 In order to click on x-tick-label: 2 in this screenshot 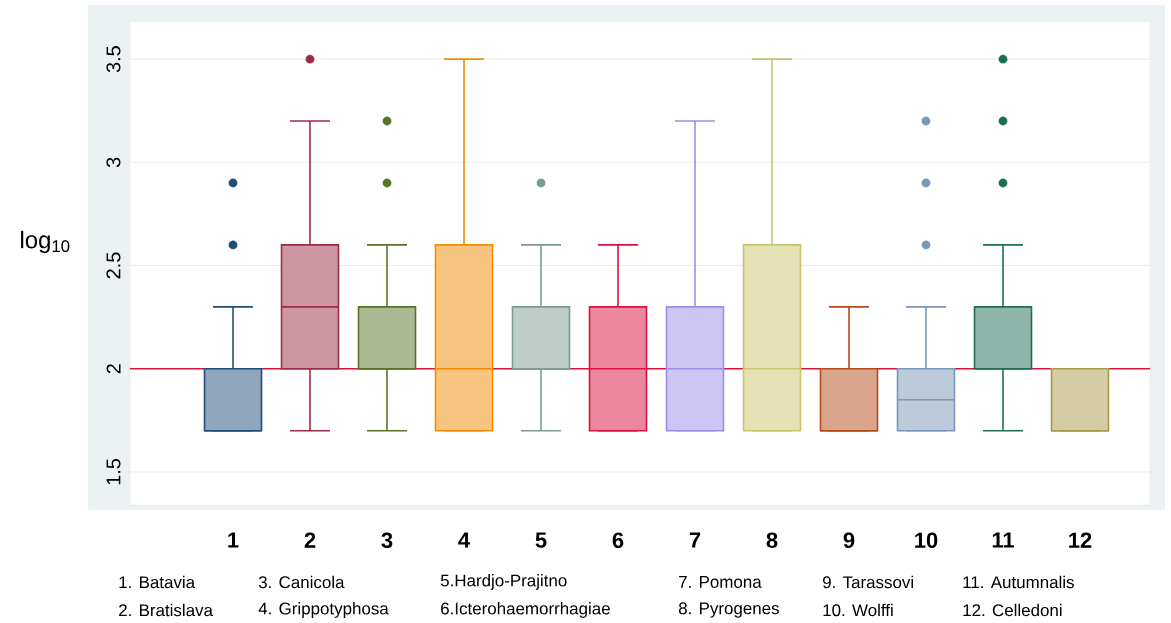, I will do `click(310, 540)`.